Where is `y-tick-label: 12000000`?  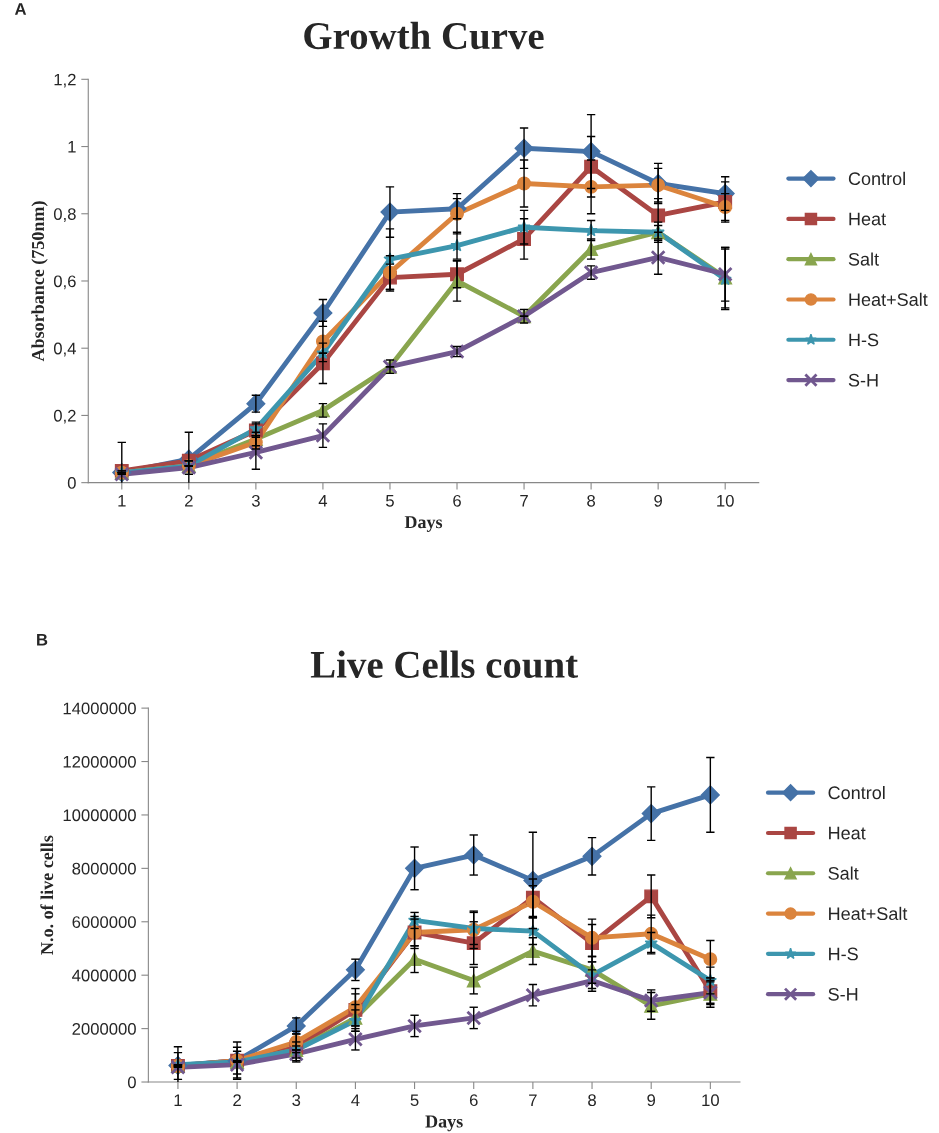
y-tick-label: 12000000 is located at coordinates (99, 761).